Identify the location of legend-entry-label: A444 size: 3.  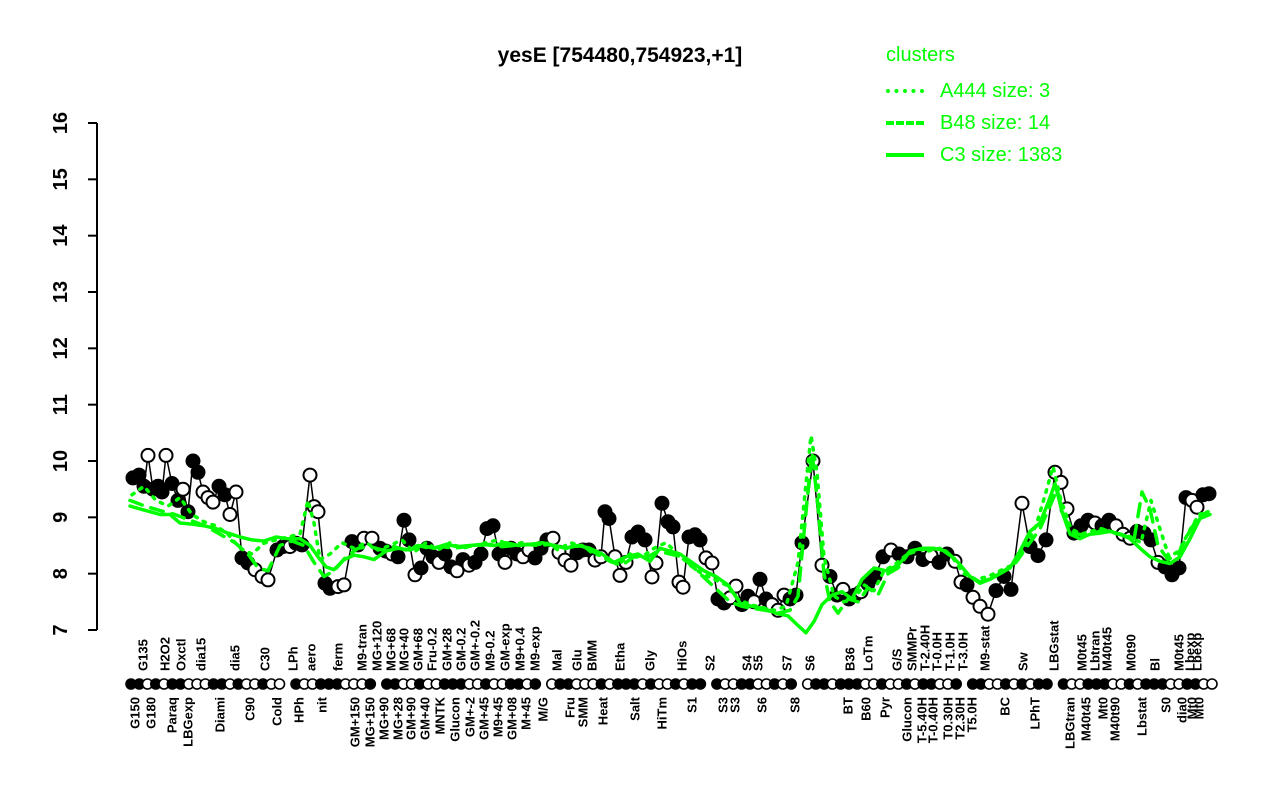
(995, 90).